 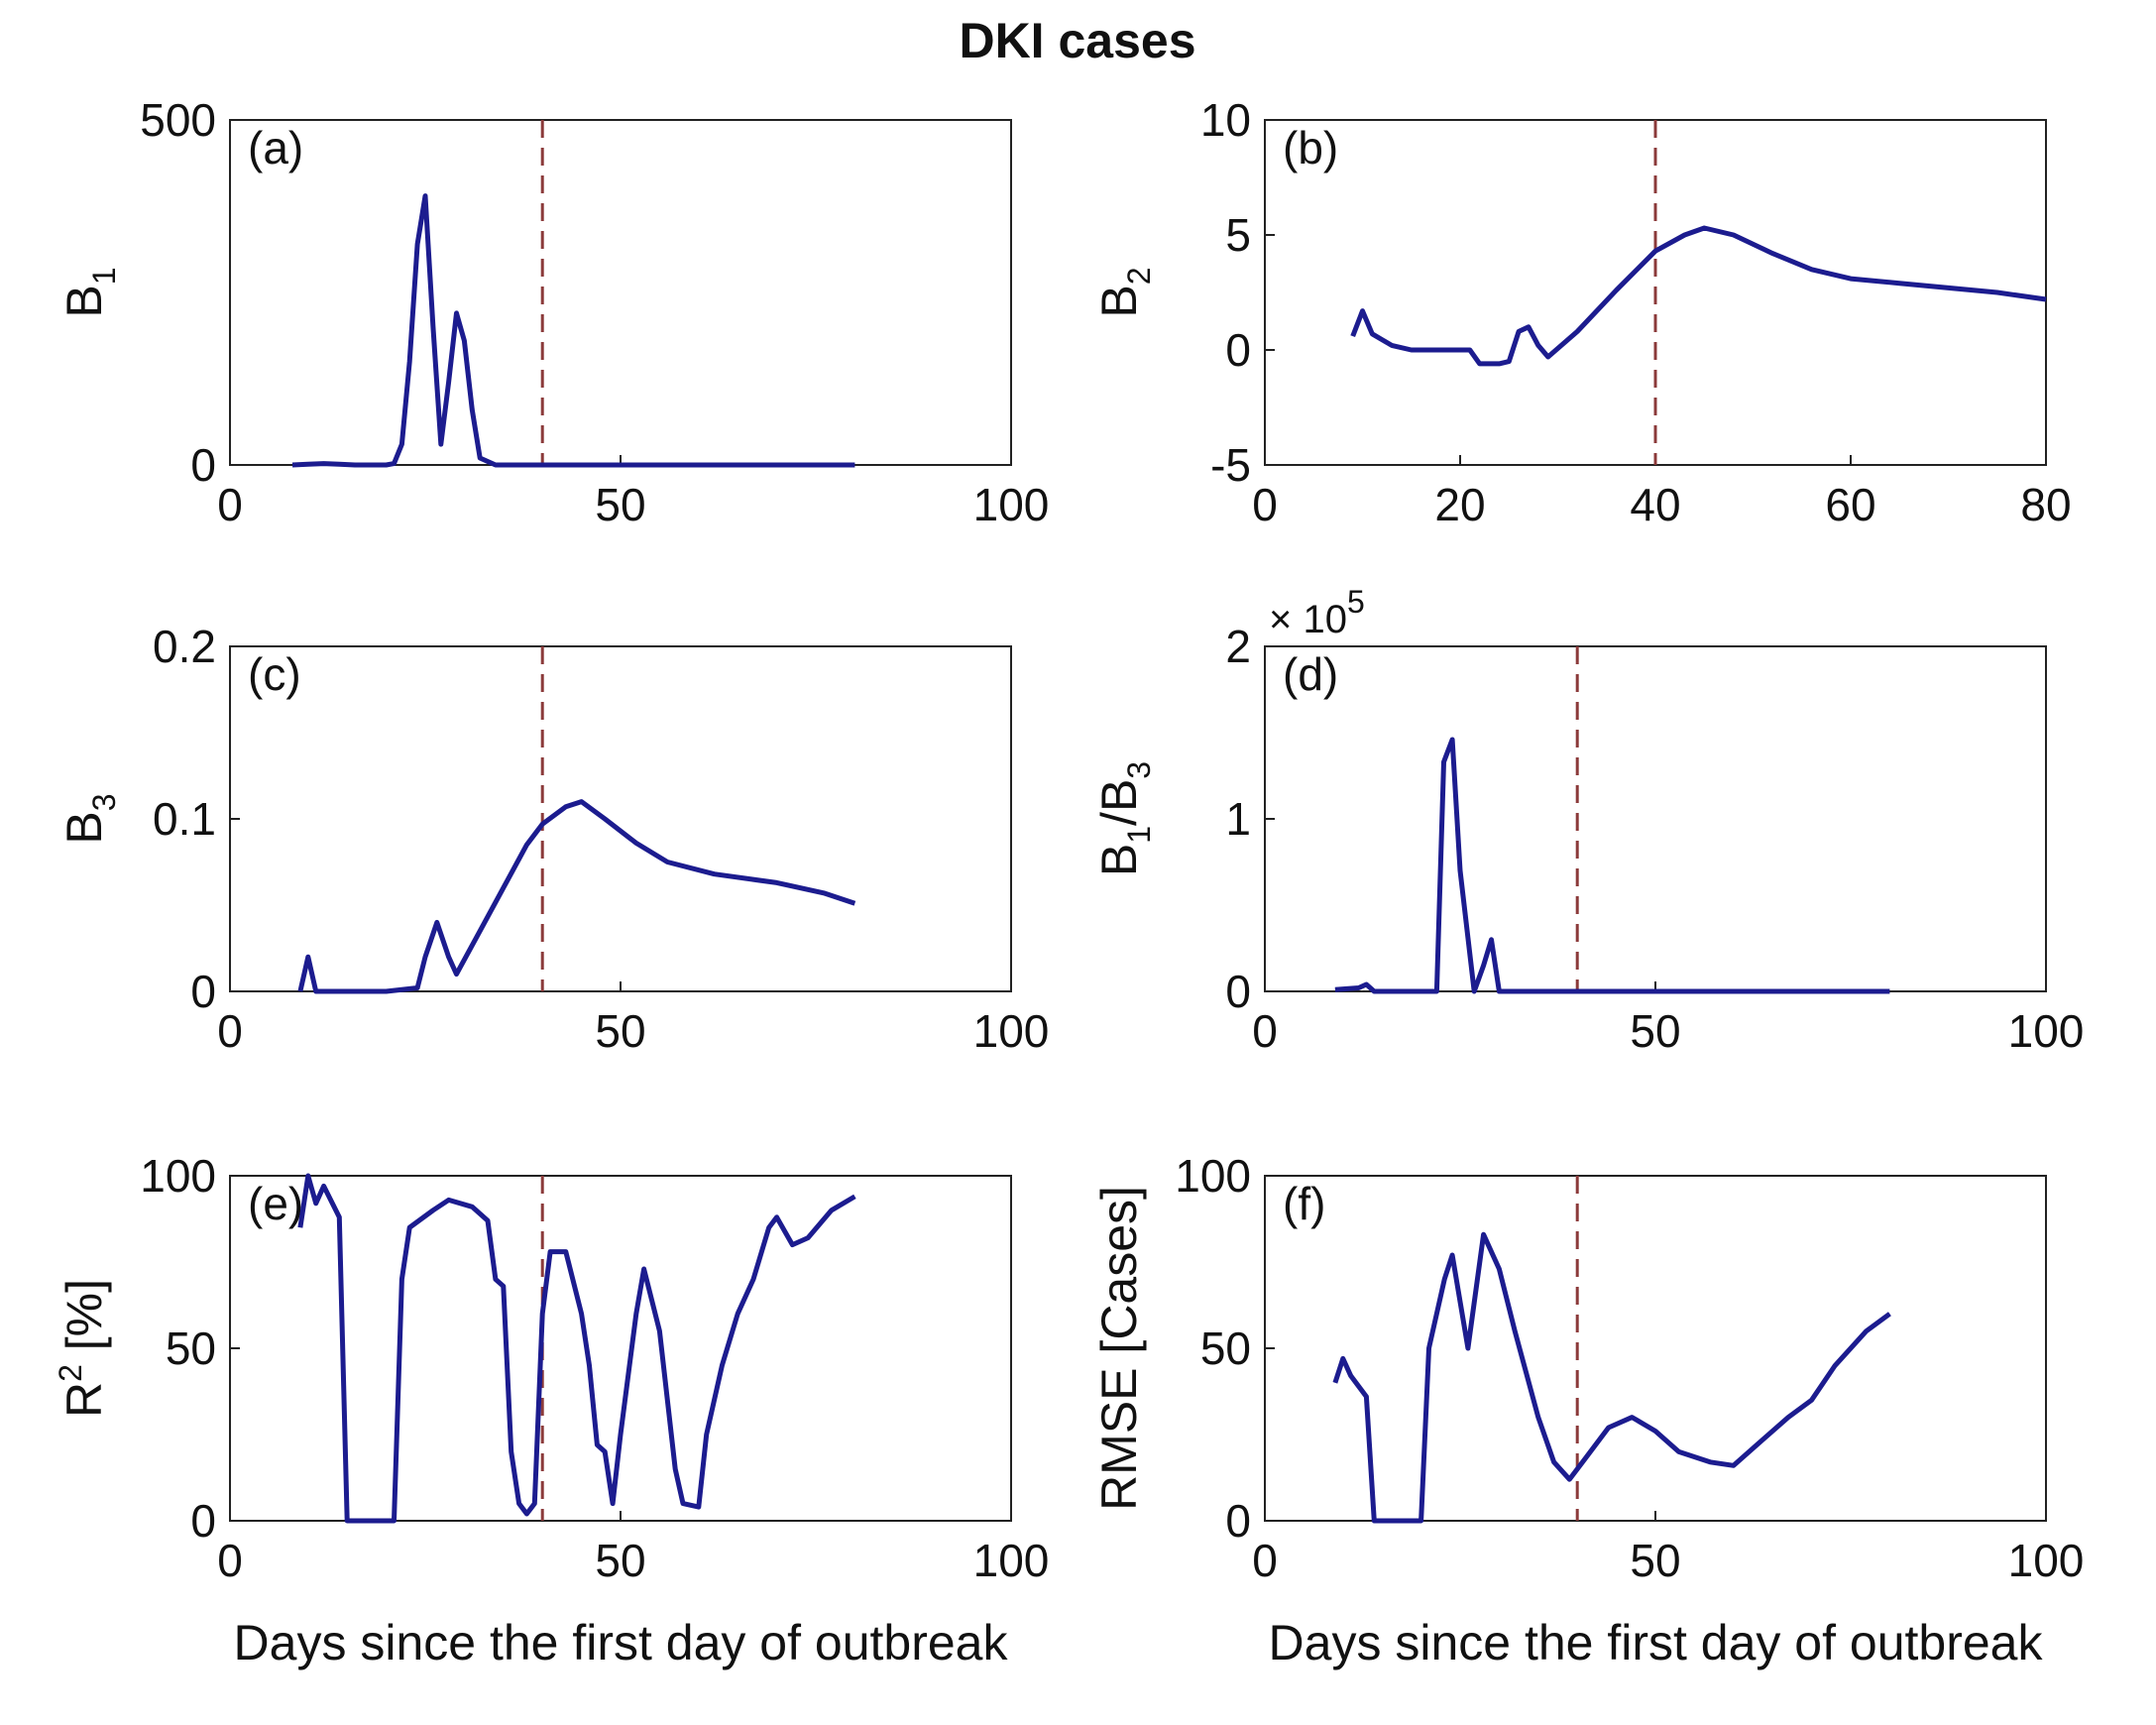 What do you see at coordinates (1139, 276) in the screenshot?
I see `label-sub: 2` at bounding box center [1139, 276].